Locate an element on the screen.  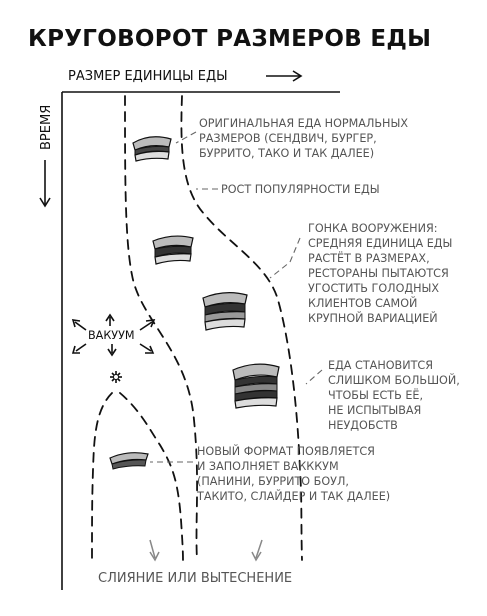
y-axis-arrow-icon is located at coordinates (45, 184).